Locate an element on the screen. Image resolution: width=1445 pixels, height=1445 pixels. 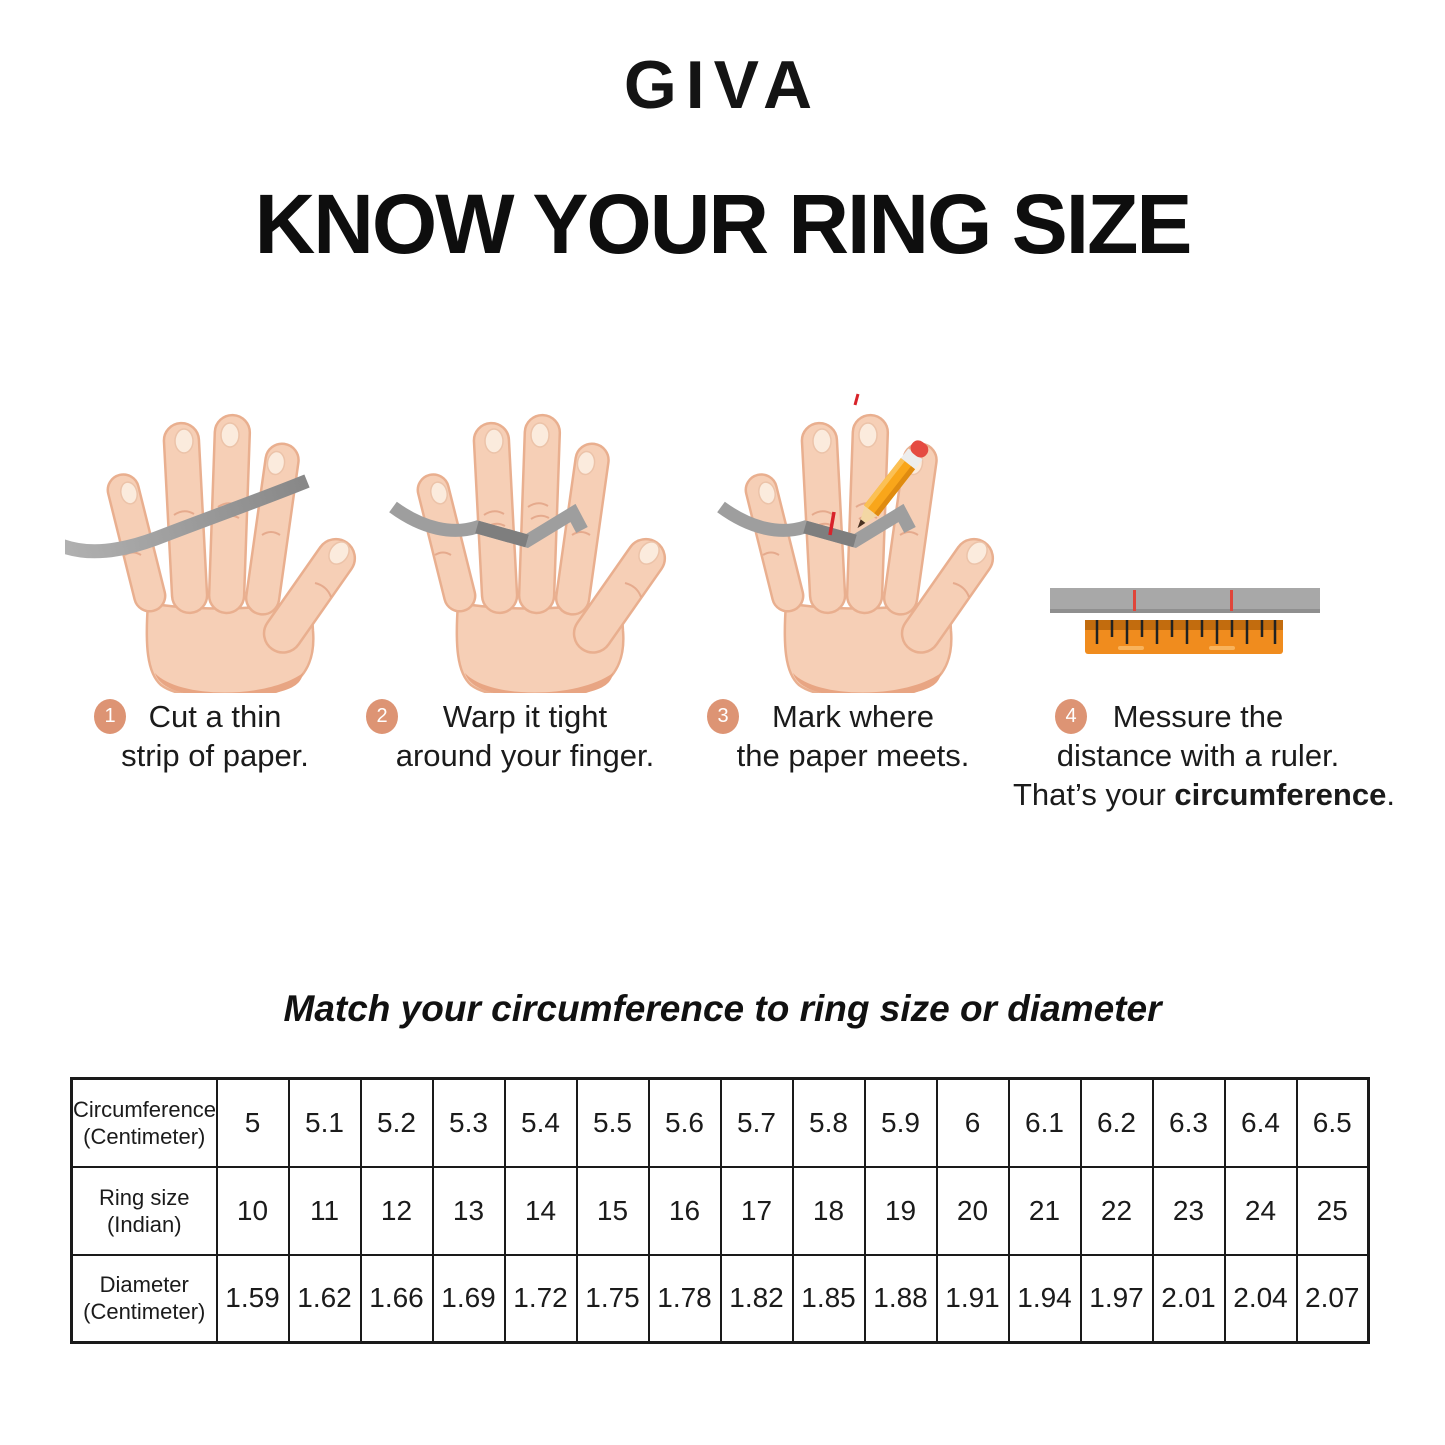
brand-logo: GIVA is located at coordinates (722, 85).